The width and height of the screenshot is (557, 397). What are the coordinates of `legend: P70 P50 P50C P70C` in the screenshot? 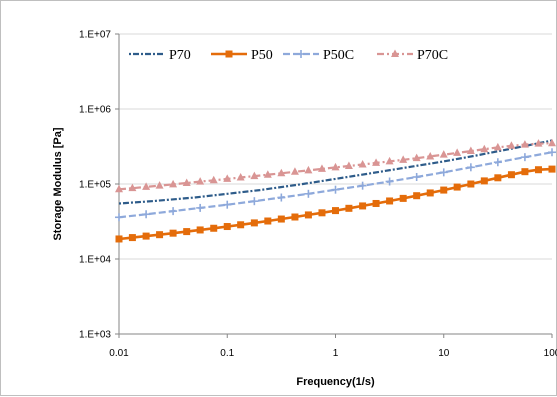 It's located at (288, 55).